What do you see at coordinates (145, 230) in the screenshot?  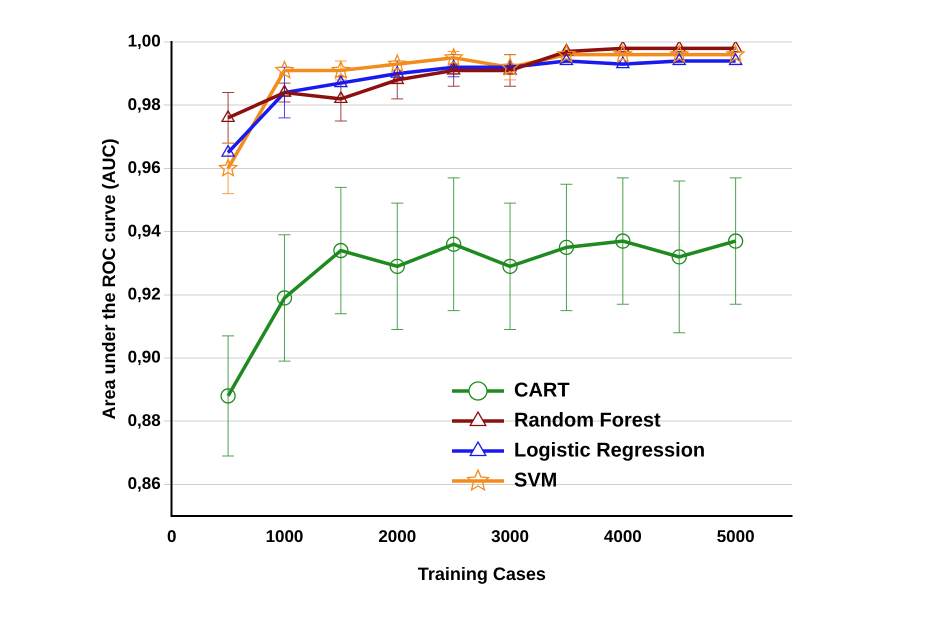 I see `y-tick-label: 0,94` at bounding box center [145, 230].